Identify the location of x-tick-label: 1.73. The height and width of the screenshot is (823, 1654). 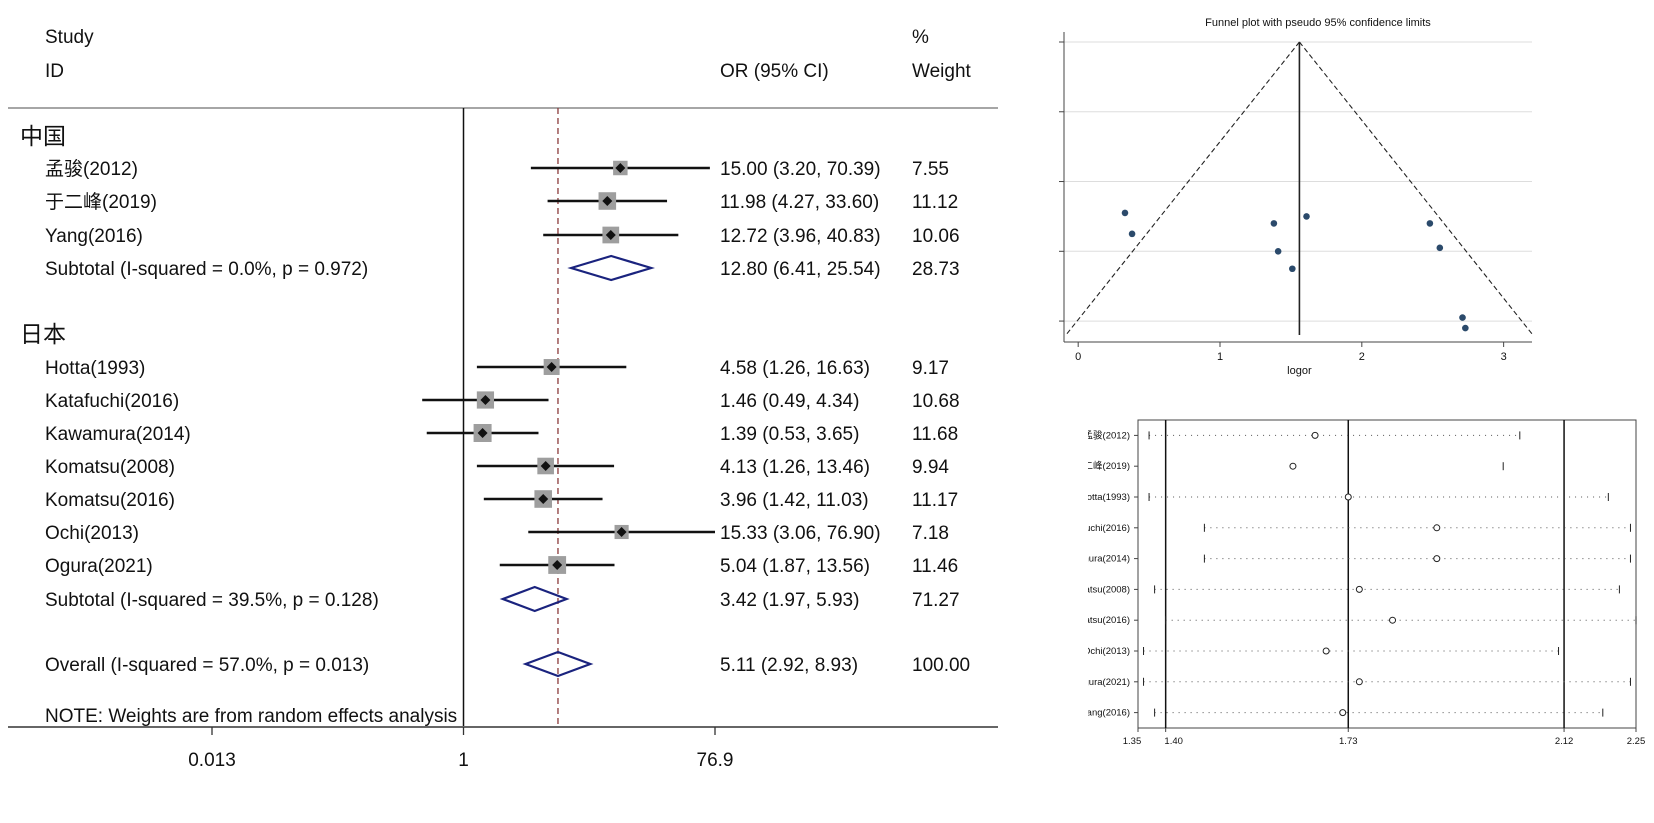
(1348, 741).